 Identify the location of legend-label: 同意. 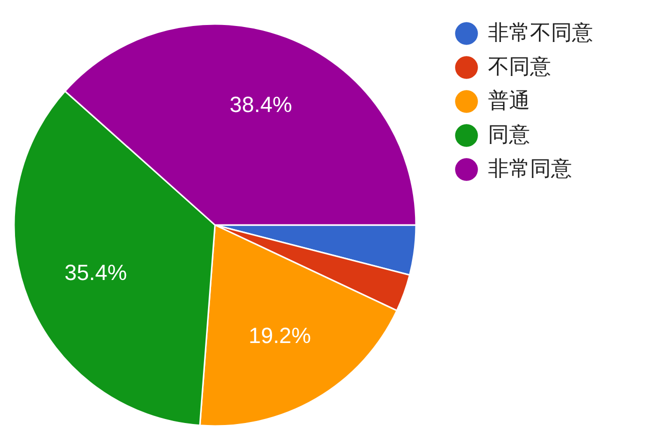
(509, 134).